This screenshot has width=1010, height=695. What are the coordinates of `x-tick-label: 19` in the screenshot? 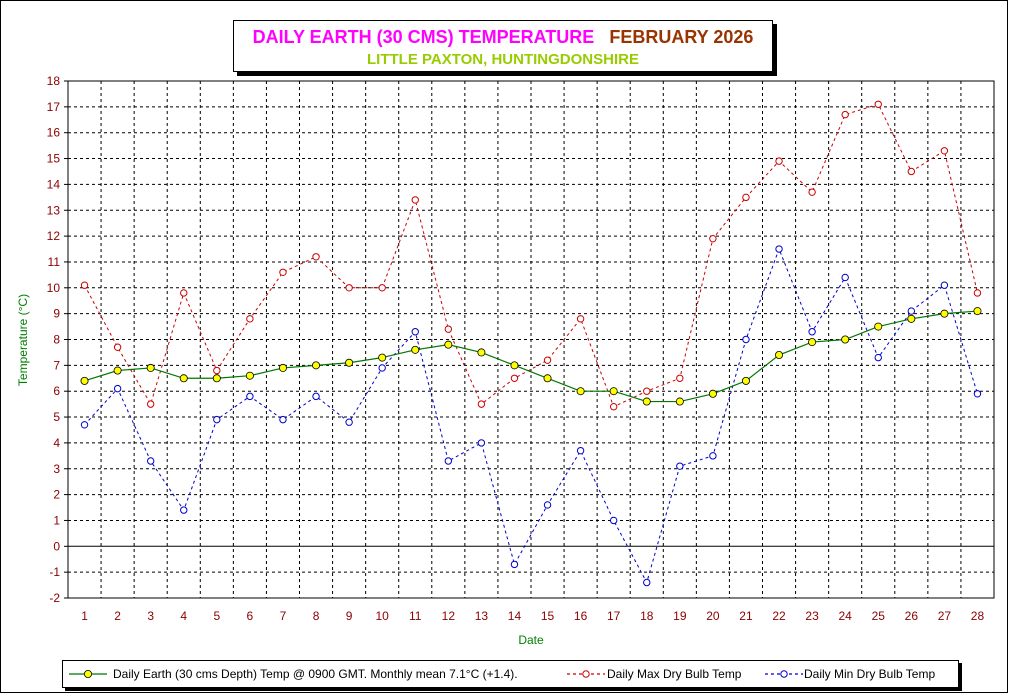 It's located at (680, 616).